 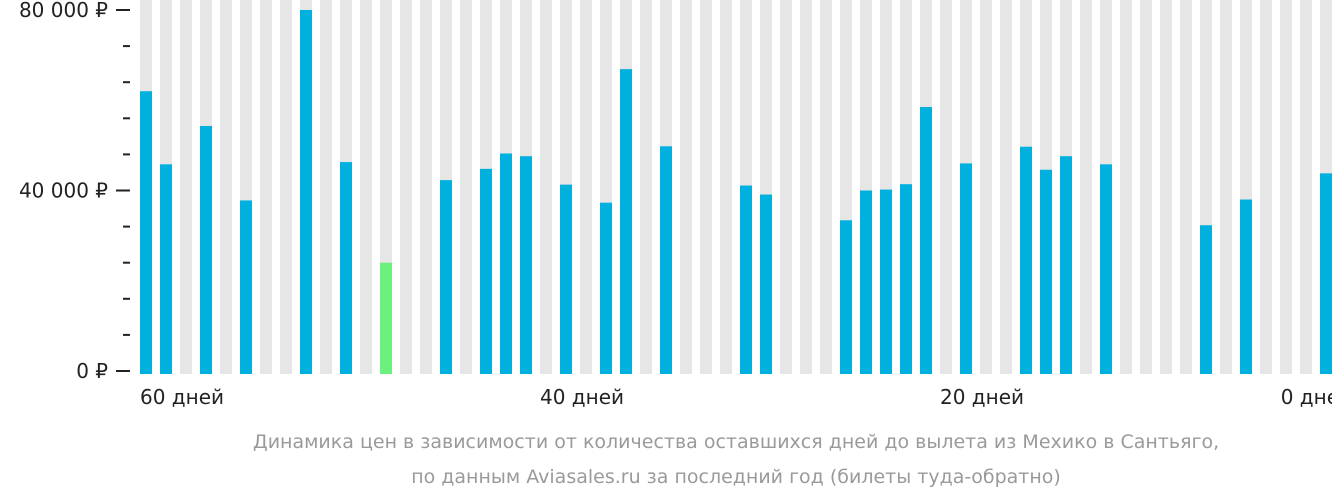 I want to click on x-axis: 60 дней 40 дней 20 дней 0 дней, so click(x=736, y=397).